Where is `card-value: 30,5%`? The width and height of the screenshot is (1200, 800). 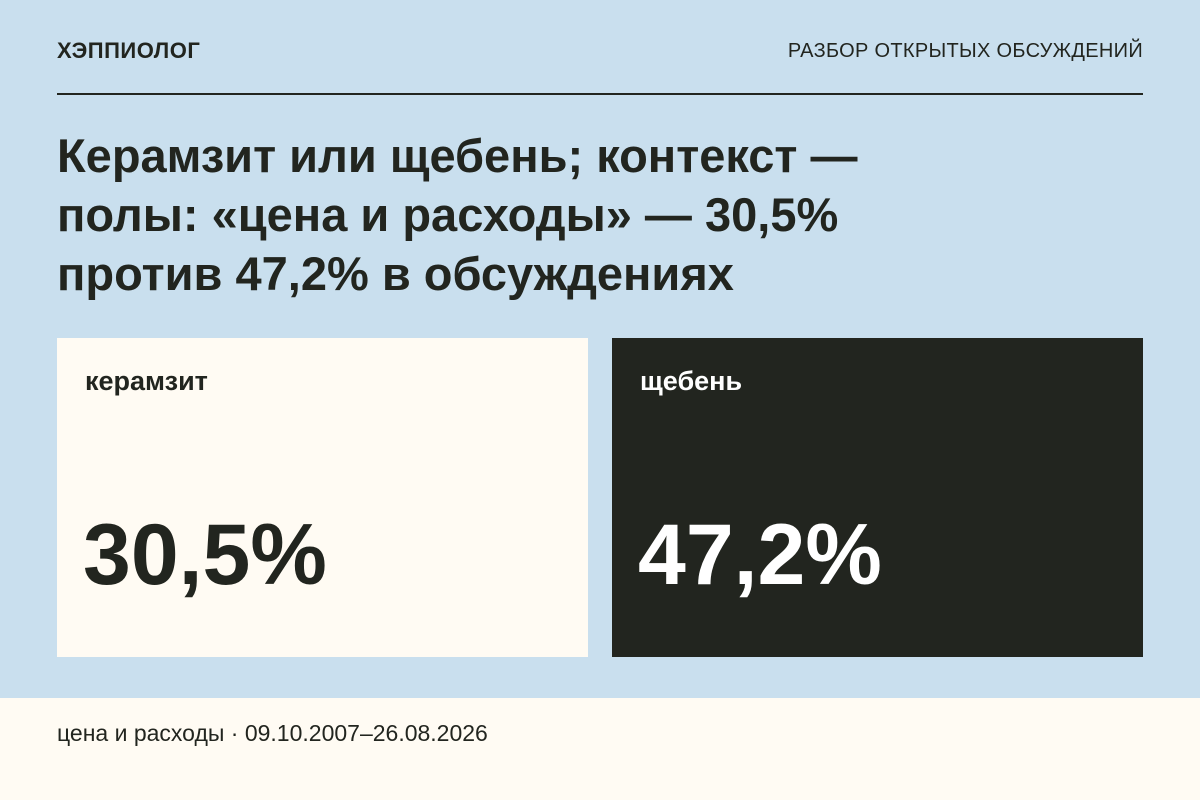 card-value: 30,5% is located at coordinates (205, 555).